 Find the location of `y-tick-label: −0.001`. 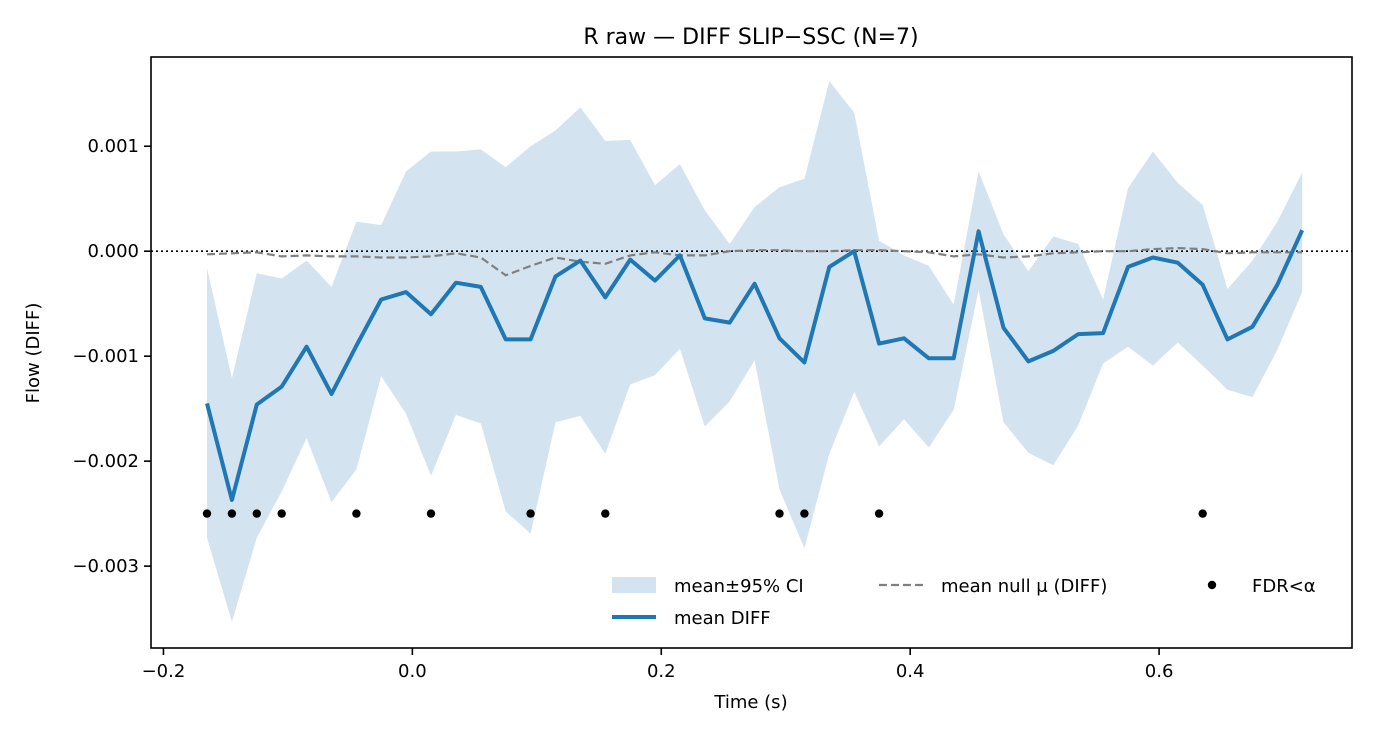

y-tick-label: −0.001 is located at coordinates (105, 356).